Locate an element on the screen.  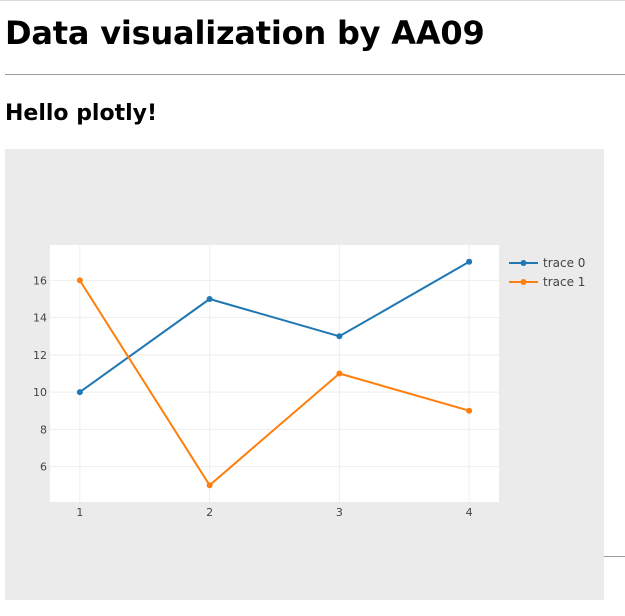
y-tick-label: 16 is located at coordinates (40, 280).